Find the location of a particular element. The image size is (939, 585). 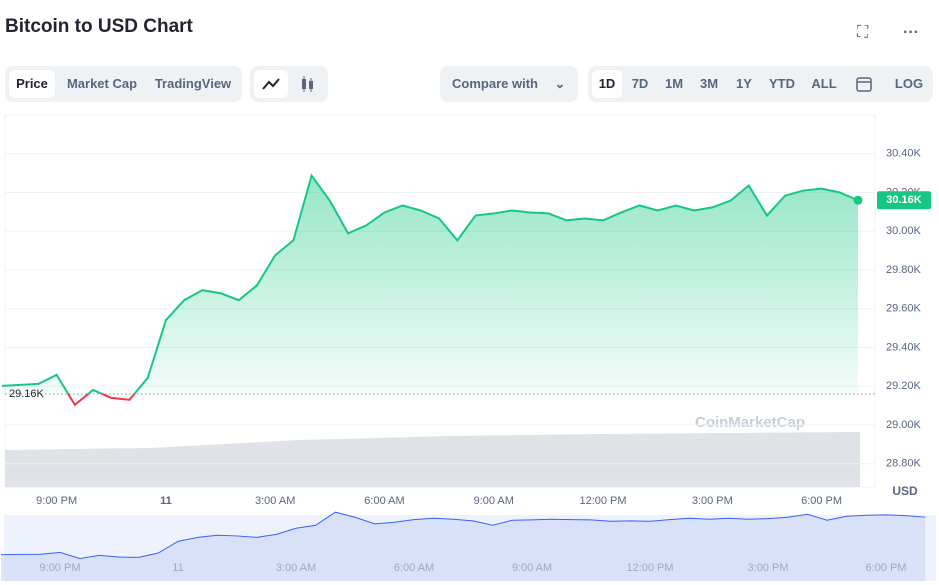

candle-style is located at coordinates (307, 84).